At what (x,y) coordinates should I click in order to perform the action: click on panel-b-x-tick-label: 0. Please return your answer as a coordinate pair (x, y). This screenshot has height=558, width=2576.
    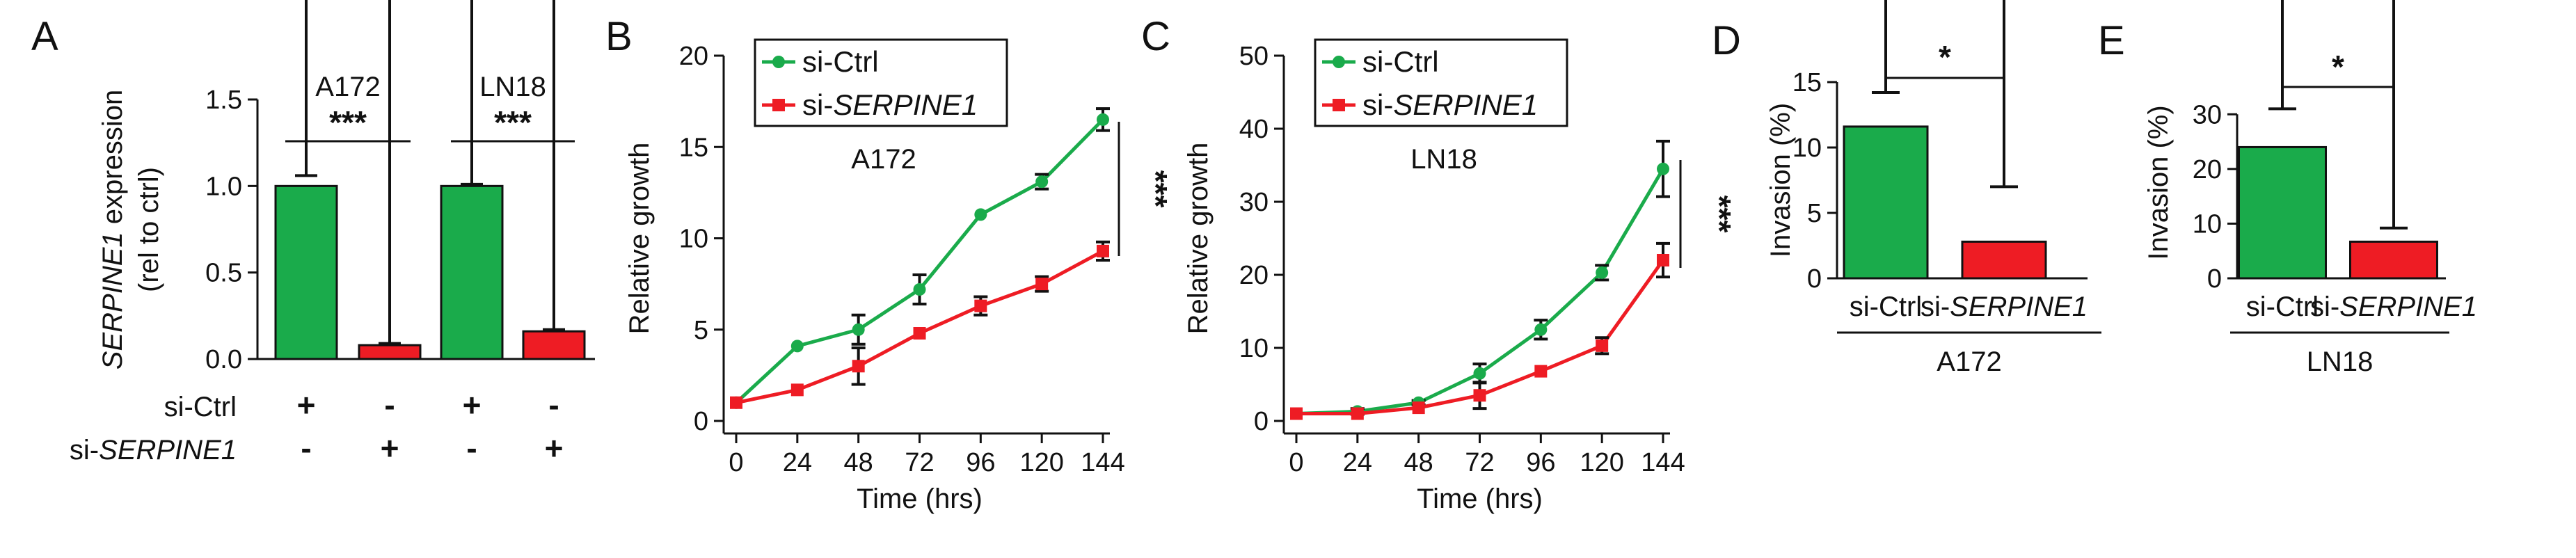
    Looking at the image, I should click on (736, 462).